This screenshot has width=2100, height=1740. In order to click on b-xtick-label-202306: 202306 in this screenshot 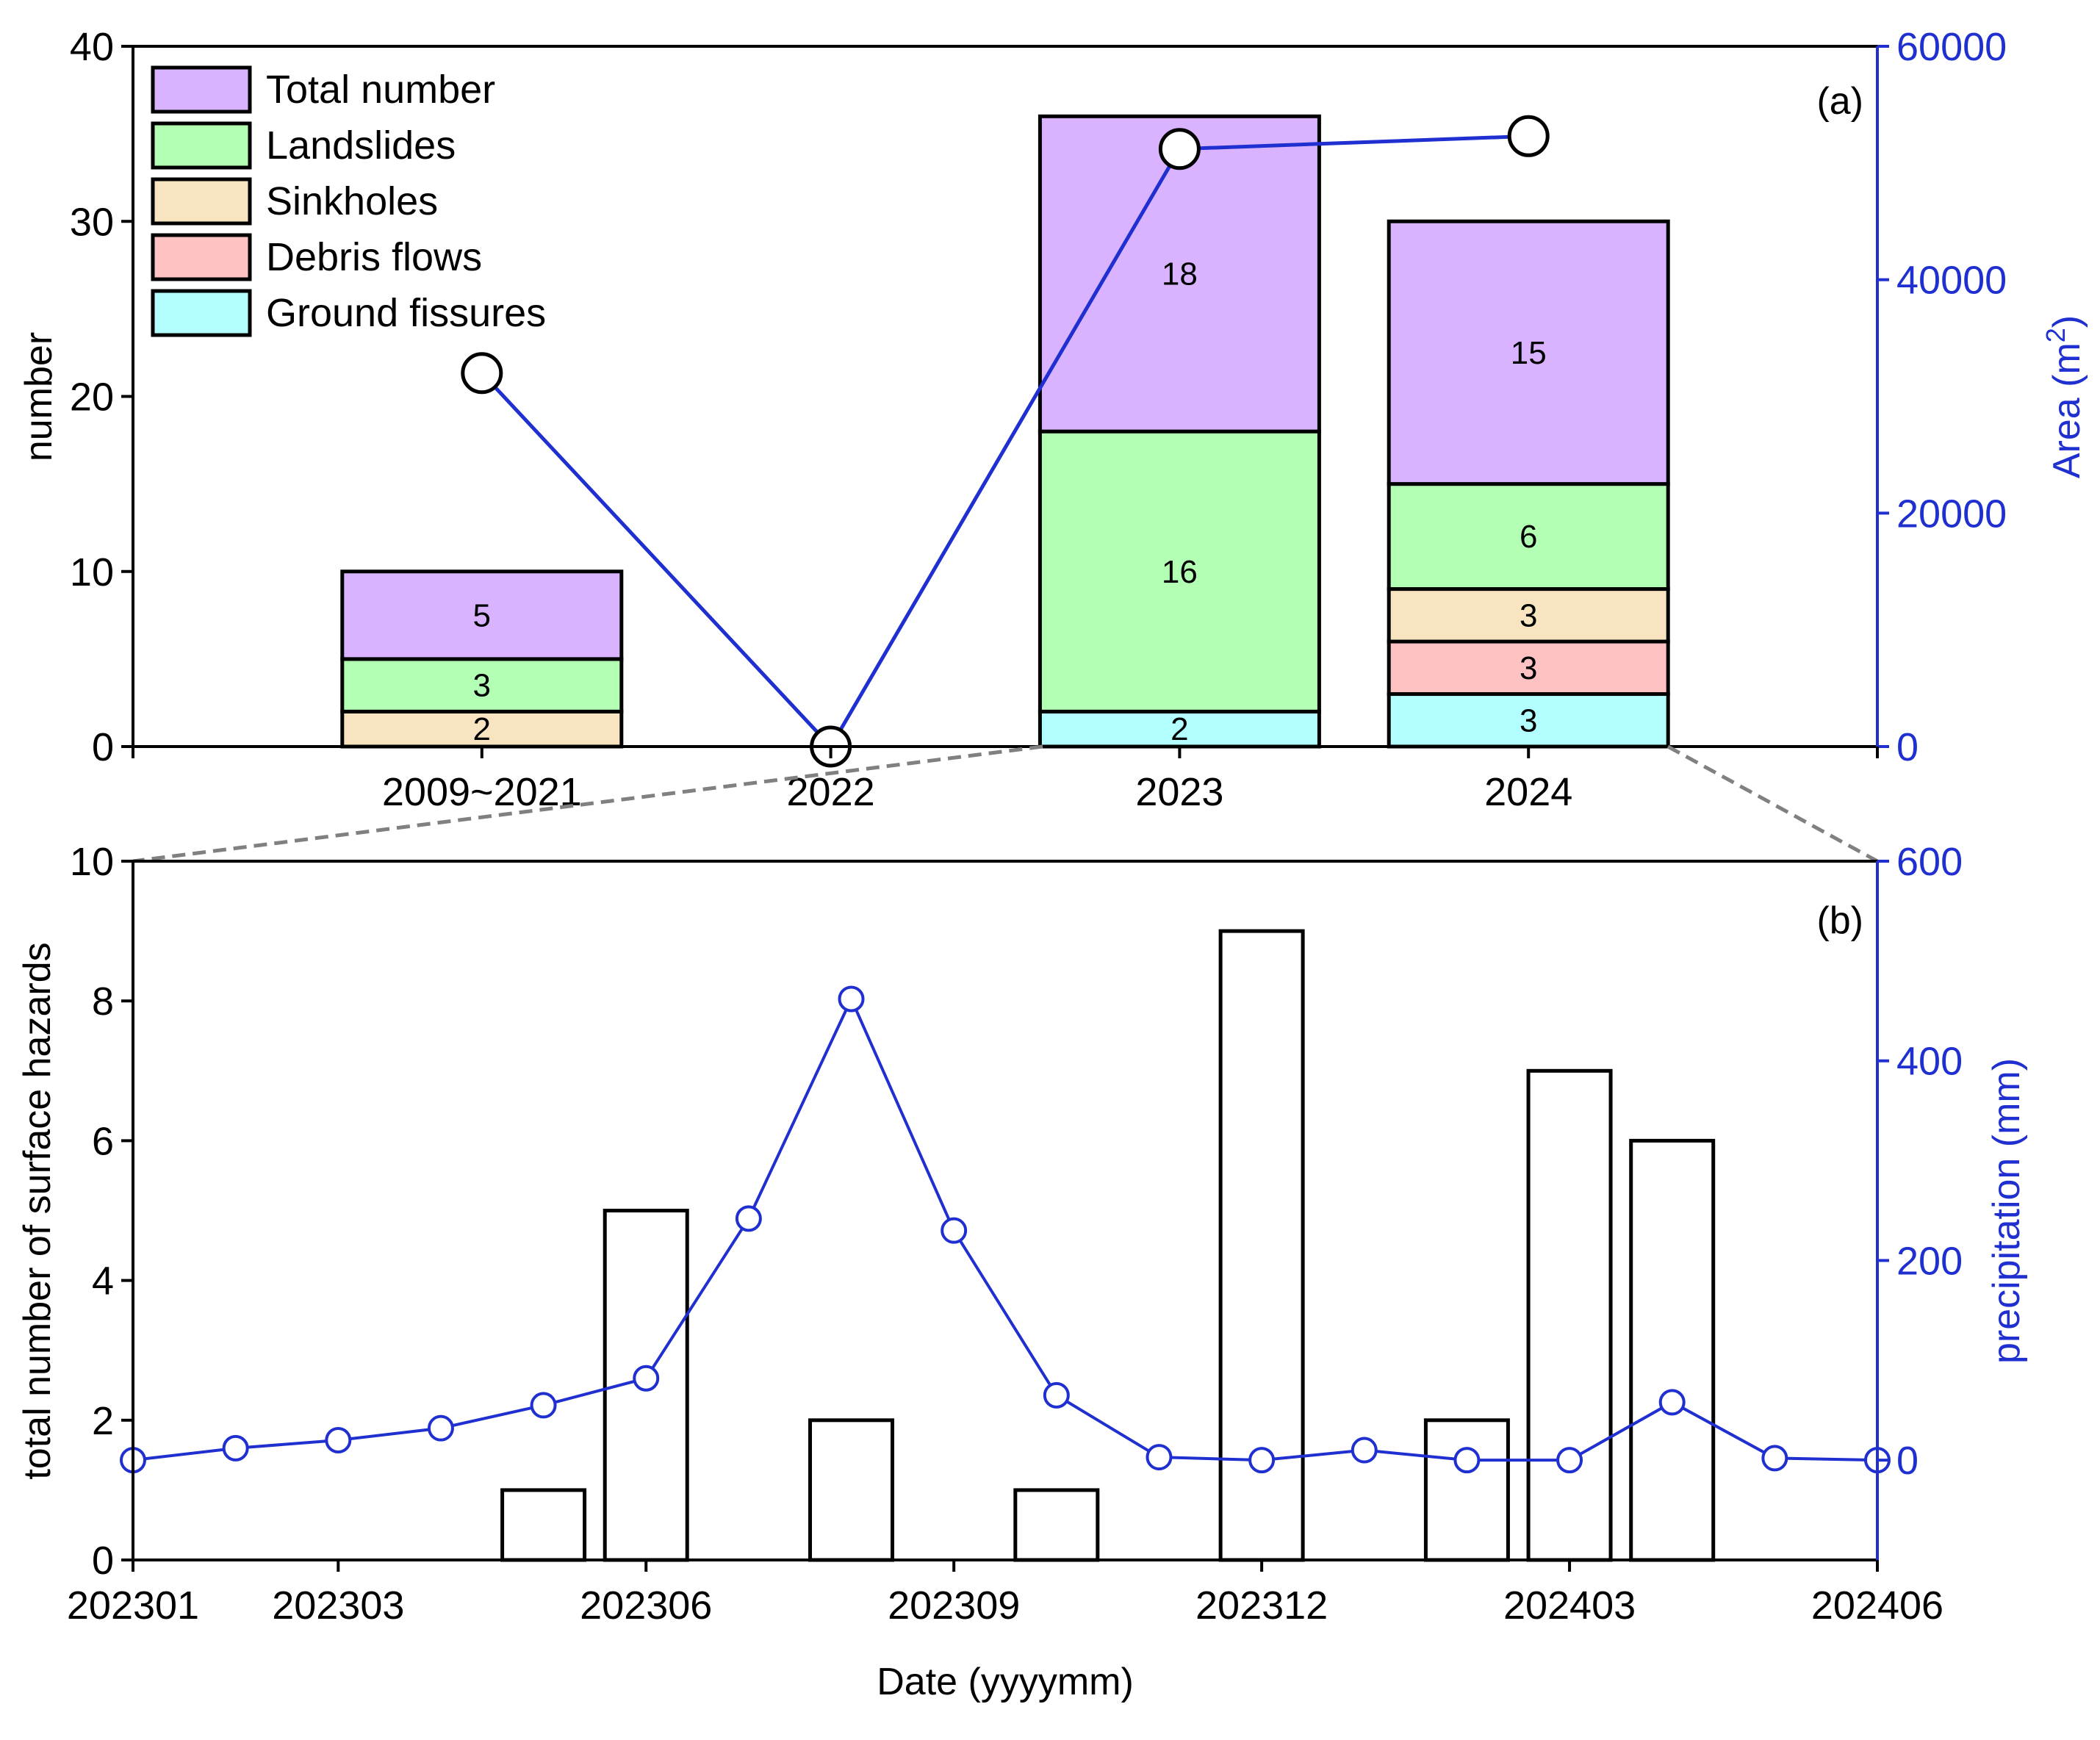, I will do `click(646, 1605)`.